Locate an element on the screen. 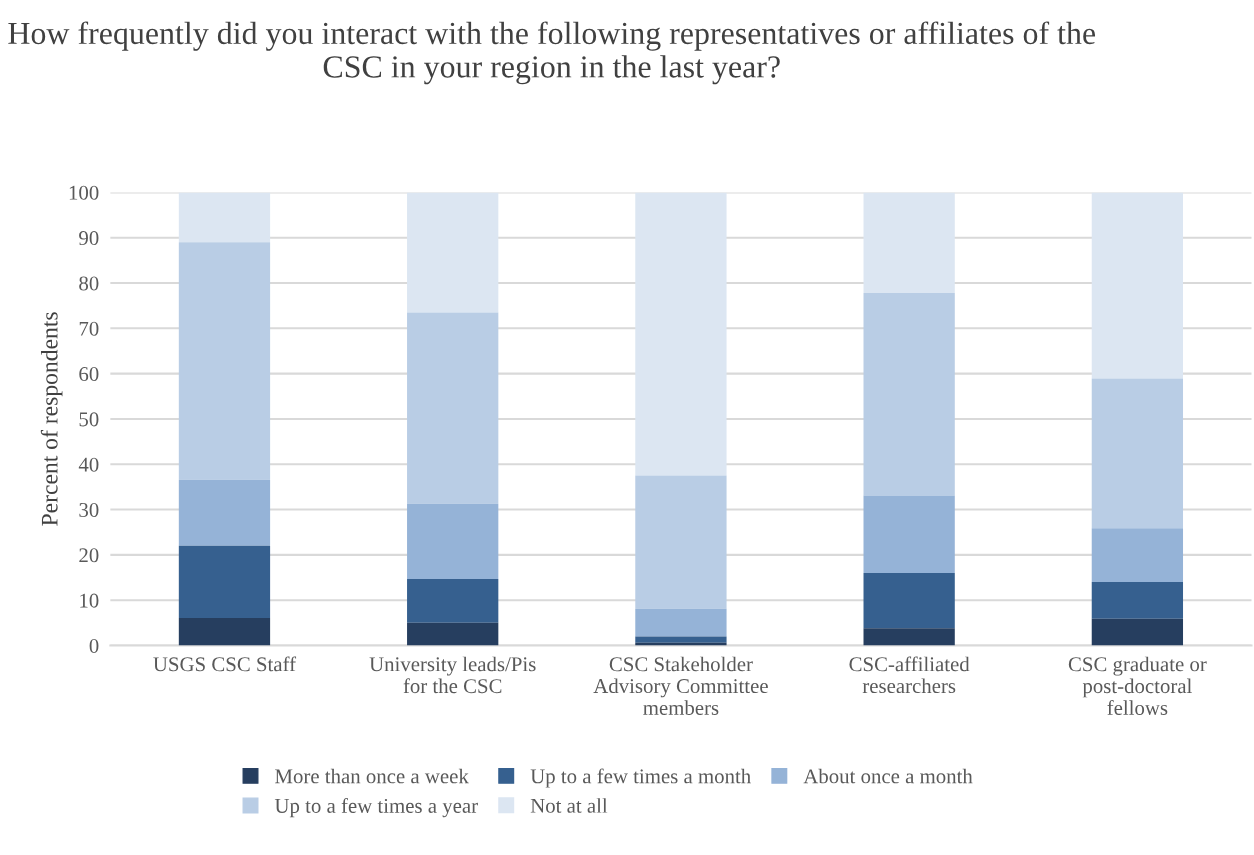  y-tick-label: 50 is located at coordinates (89, 419).